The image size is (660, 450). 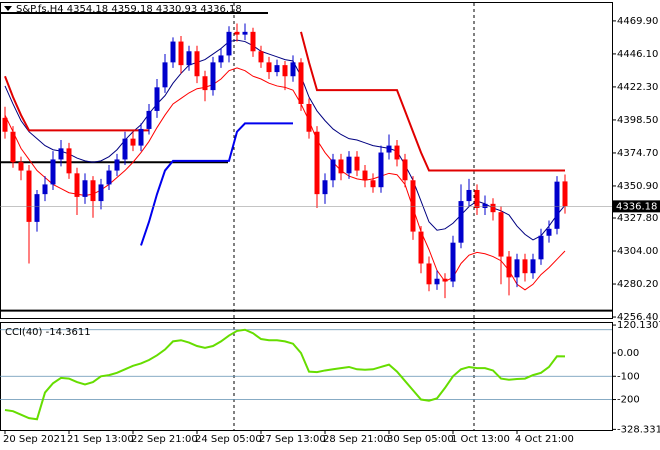 I want to click on low: 4330.93, so click(x=176, y=9).